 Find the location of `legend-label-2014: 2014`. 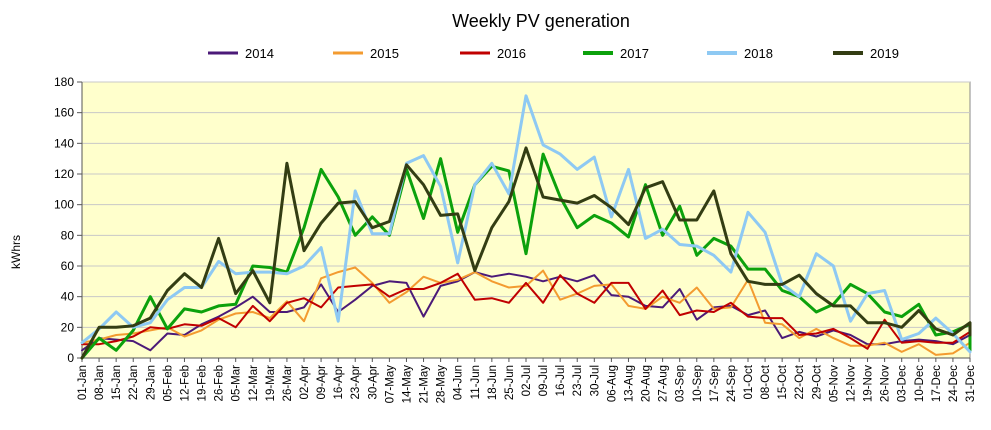

legend-label-2014: 2014 is located at coordinates (259, 53).